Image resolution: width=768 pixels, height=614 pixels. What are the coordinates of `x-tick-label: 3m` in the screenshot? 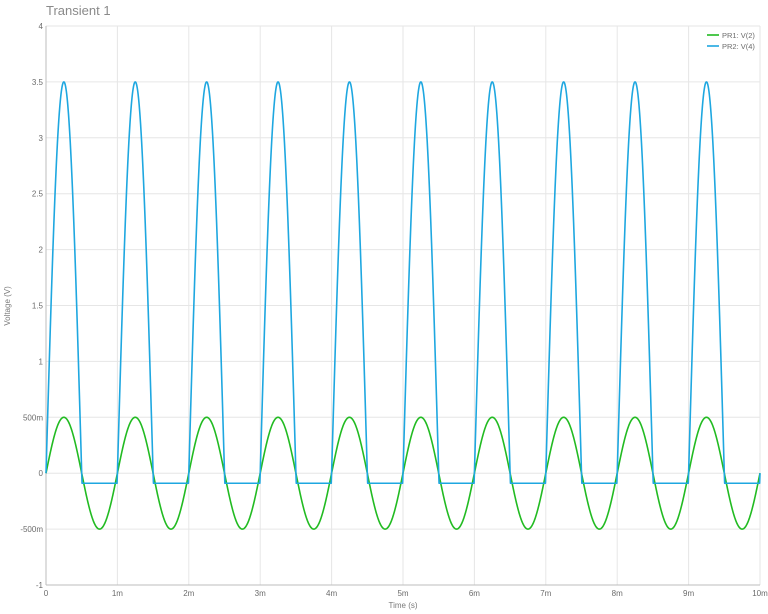 It's located at (260, 593).